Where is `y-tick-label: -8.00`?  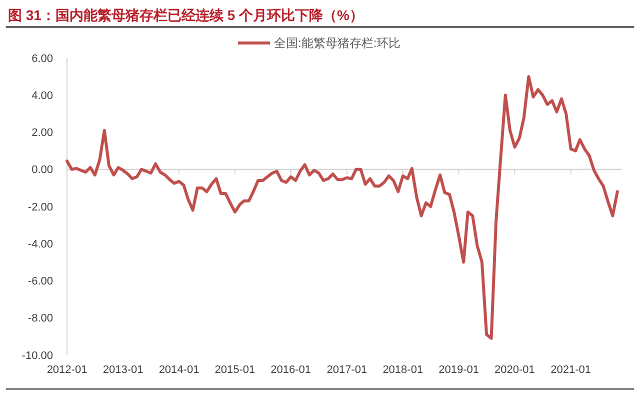
y-tick-label: -8.00 is located at coordinates (40, 318).